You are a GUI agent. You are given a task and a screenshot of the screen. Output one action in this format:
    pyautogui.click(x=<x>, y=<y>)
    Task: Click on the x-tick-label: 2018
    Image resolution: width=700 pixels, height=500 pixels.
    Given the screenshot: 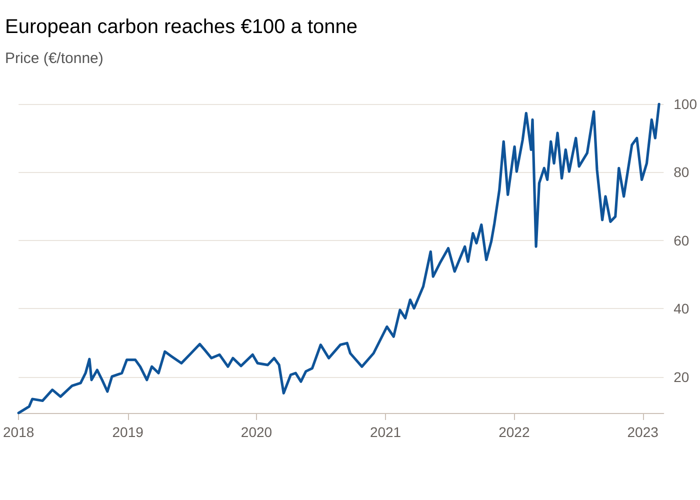 What is the action you would take?
    pyautogui.click(x=18, y=432)
    